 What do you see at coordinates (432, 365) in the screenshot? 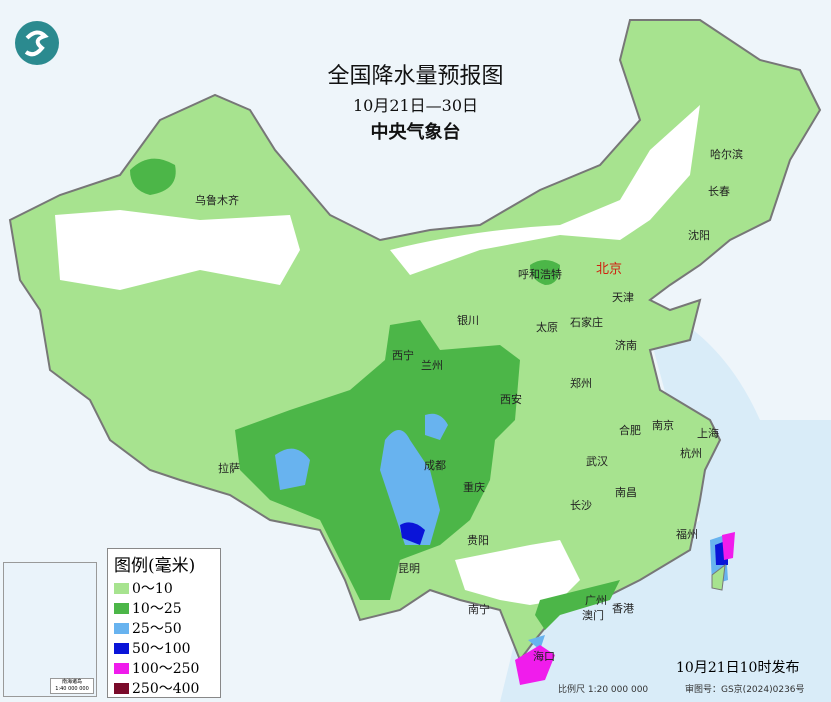
I see `city-label: 兰州` at bounding box center [432, 365].